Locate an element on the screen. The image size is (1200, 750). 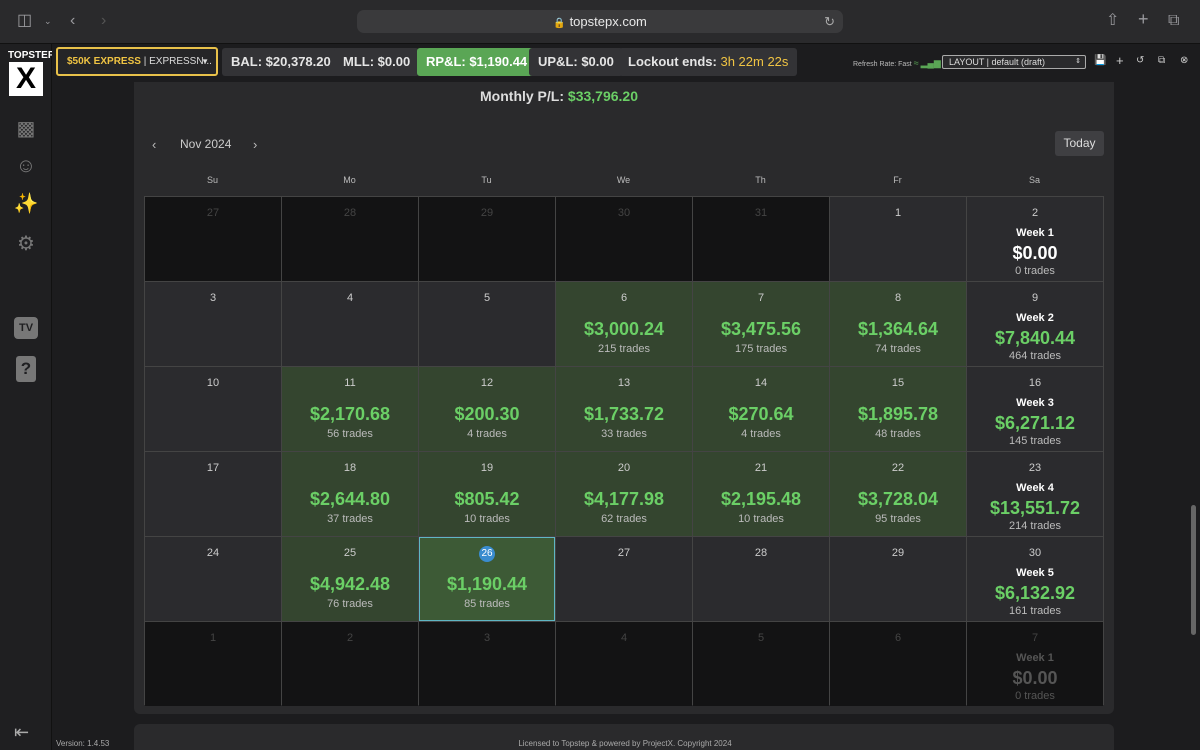
day-trades: 74 trades is located at coordinates (898, 349).